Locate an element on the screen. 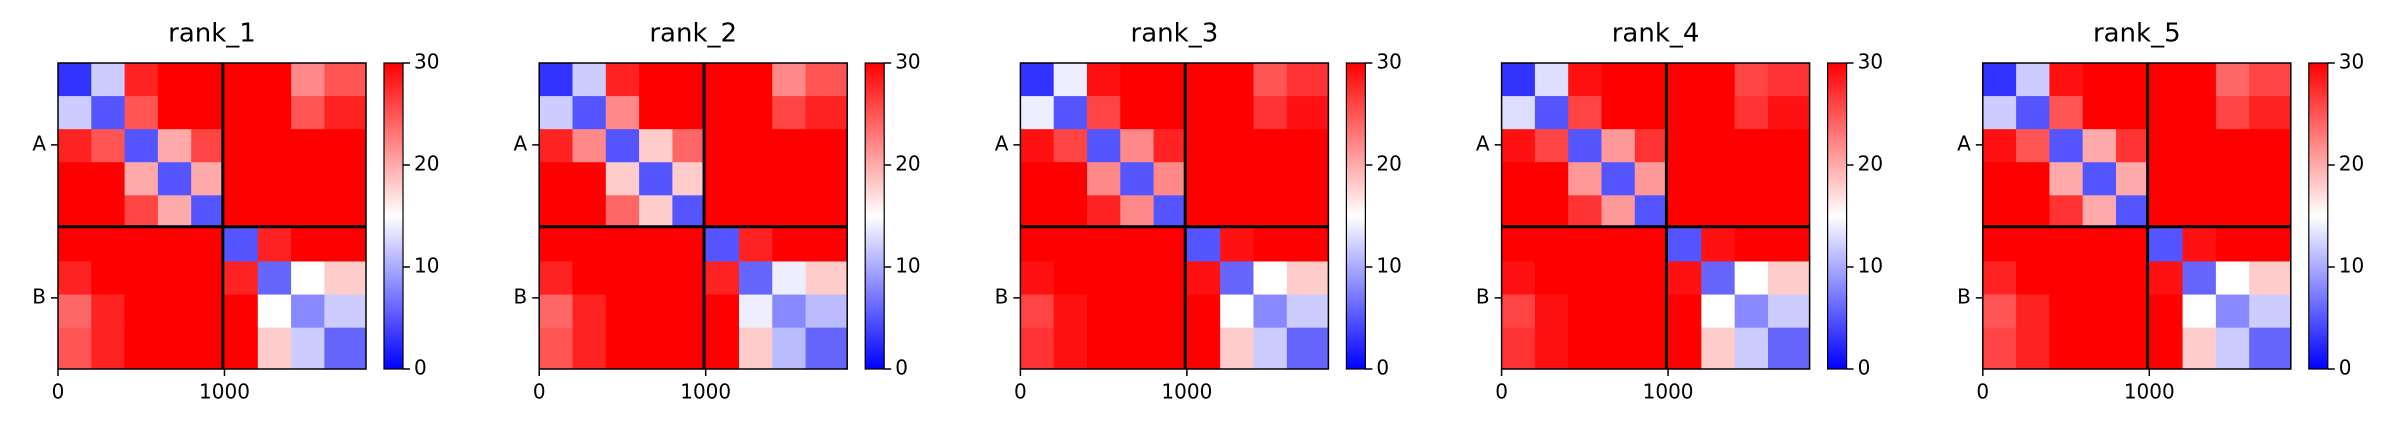 This screenshot has height=438, width=2401. panel-title: rank_4 is located at coordinates (1656, 34).